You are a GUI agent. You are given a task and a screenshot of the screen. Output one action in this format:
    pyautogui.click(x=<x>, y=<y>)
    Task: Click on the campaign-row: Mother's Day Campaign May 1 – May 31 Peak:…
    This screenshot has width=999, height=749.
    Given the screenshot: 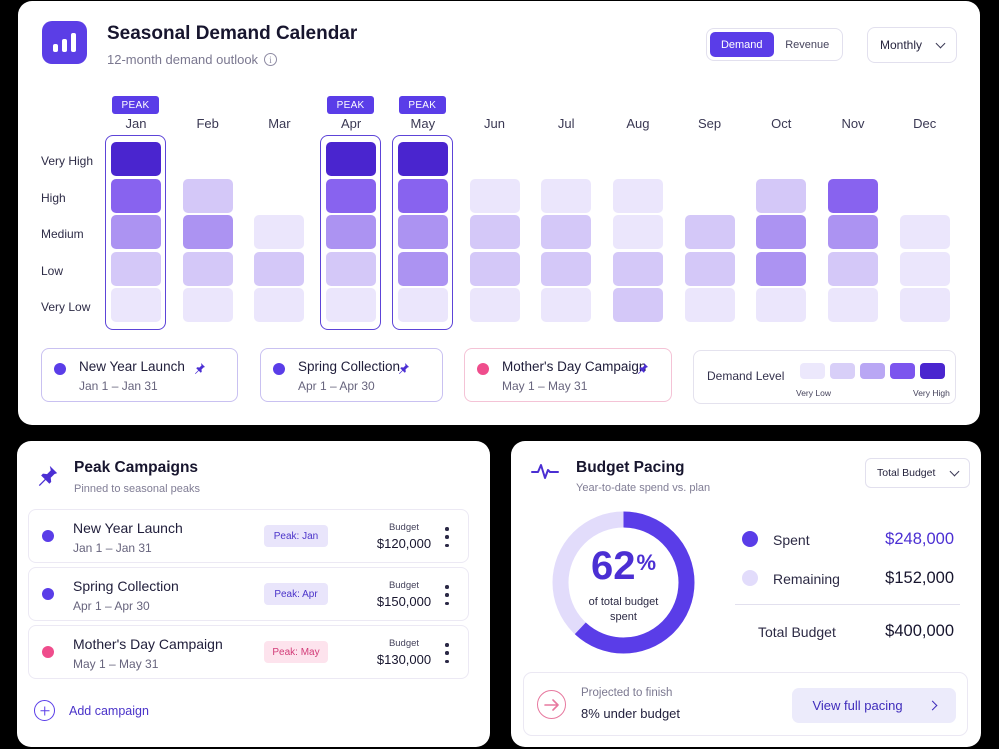 What is the action you would take?
    pyautogui.click(x=248, y=652)
    